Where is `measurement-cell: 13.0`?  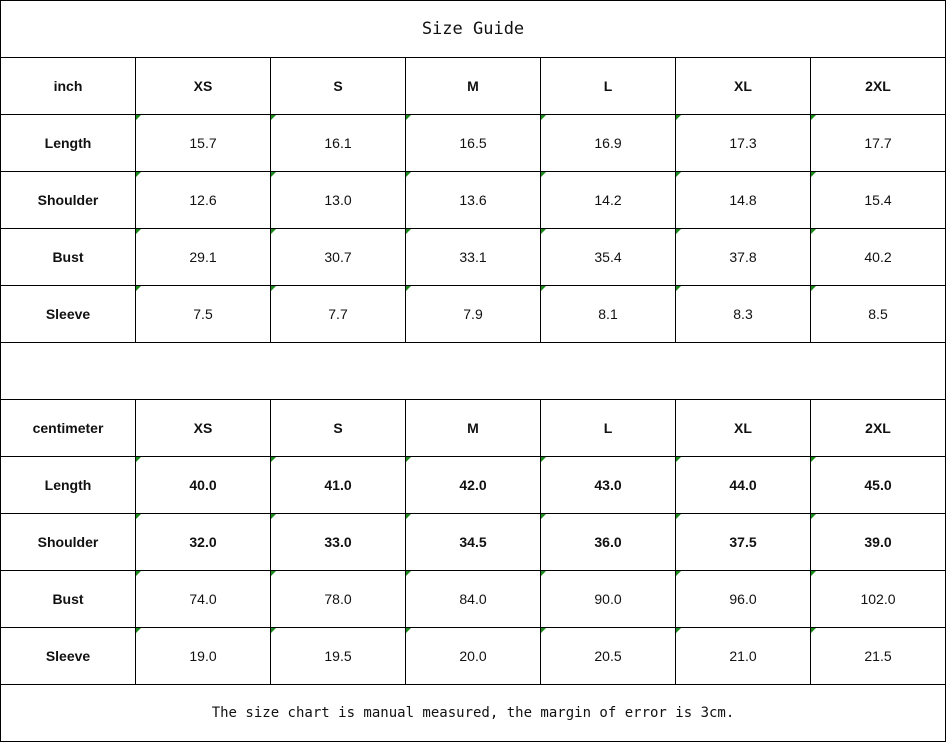
measurement-cell: 13.0 is located at coordinates (338, 200).